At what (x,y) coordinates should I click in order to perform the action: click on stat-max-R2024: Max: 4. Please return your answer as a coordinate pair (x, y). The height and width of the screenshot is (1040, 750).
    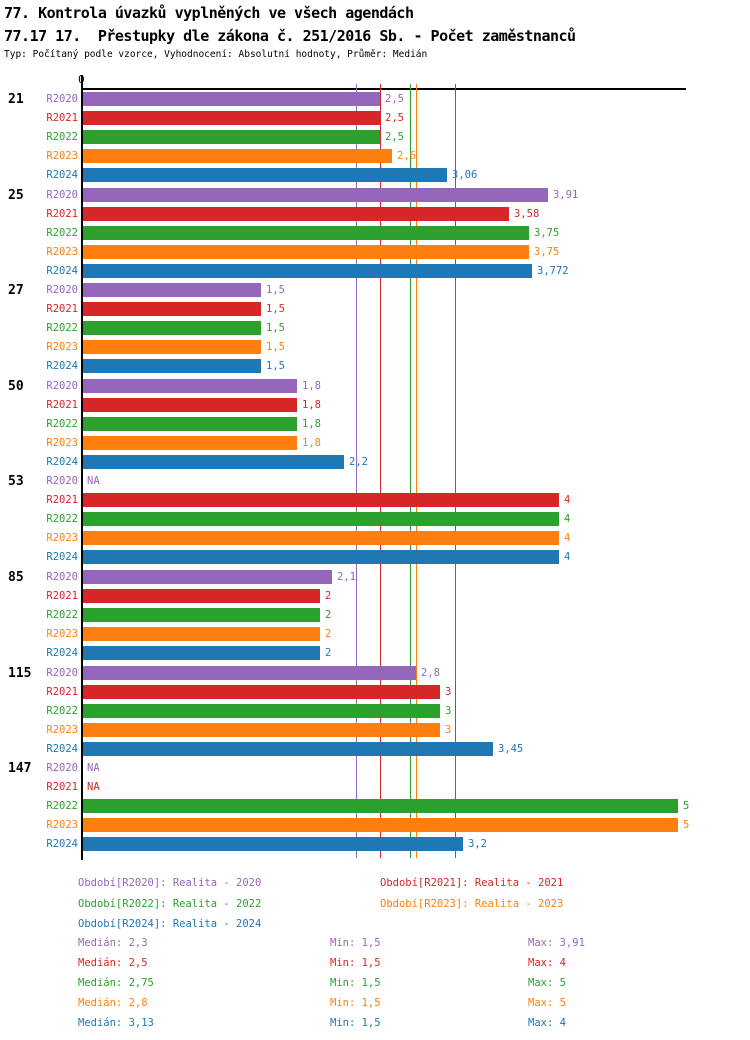
    Looking at the image, I should click on (547, 1023).